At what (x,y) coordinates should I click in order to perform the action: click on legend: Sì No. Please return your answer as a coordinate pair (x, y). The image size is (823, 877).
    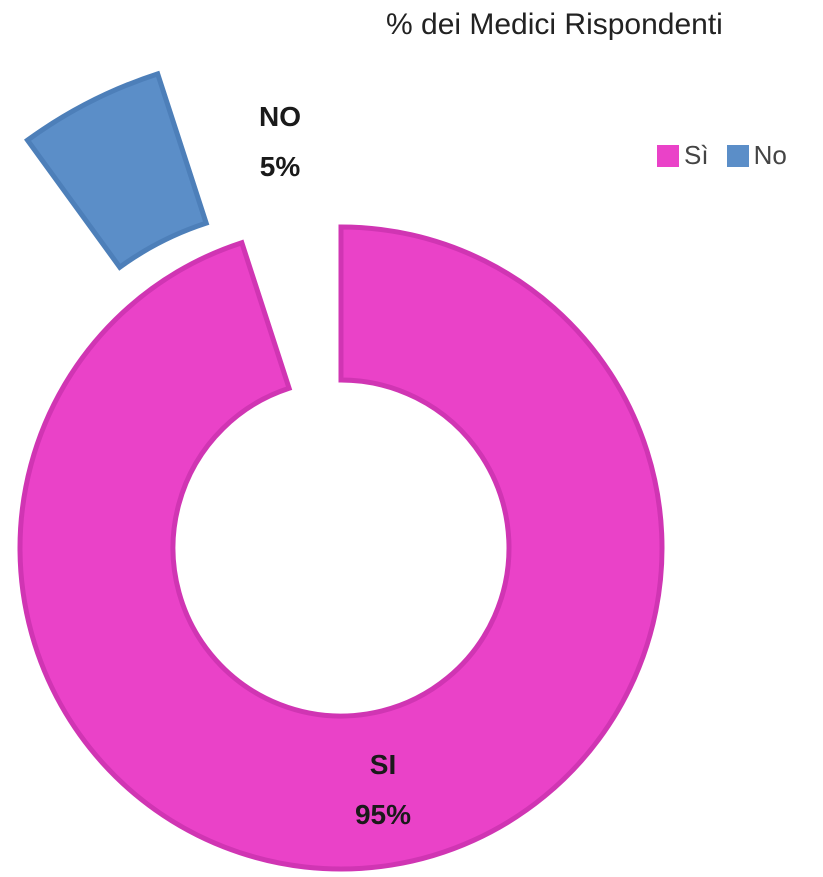
    Looking at the image, I should click on (722, 155).